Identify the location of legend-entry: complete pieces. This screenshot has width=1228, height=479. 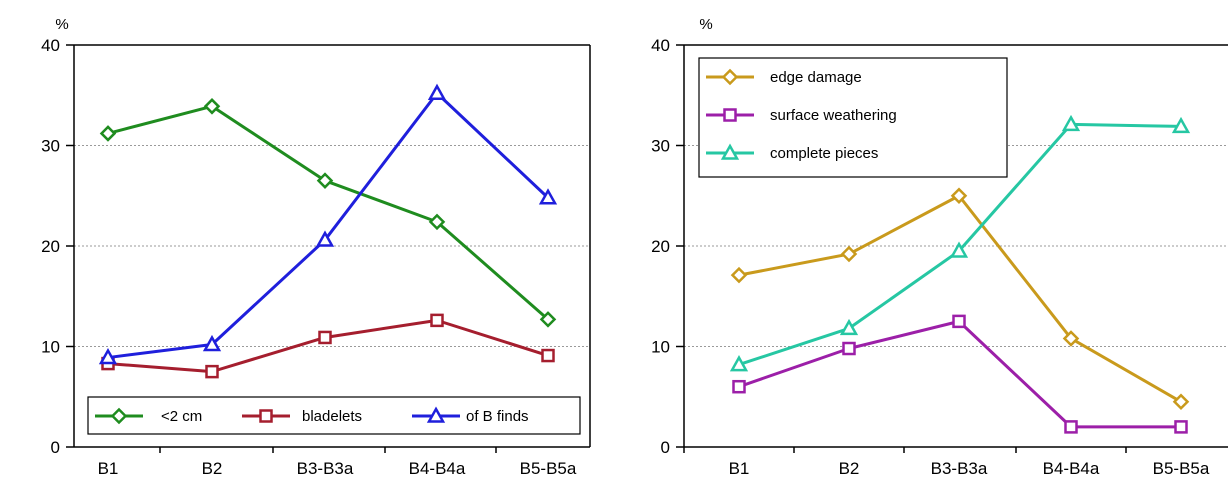
(792, 152).